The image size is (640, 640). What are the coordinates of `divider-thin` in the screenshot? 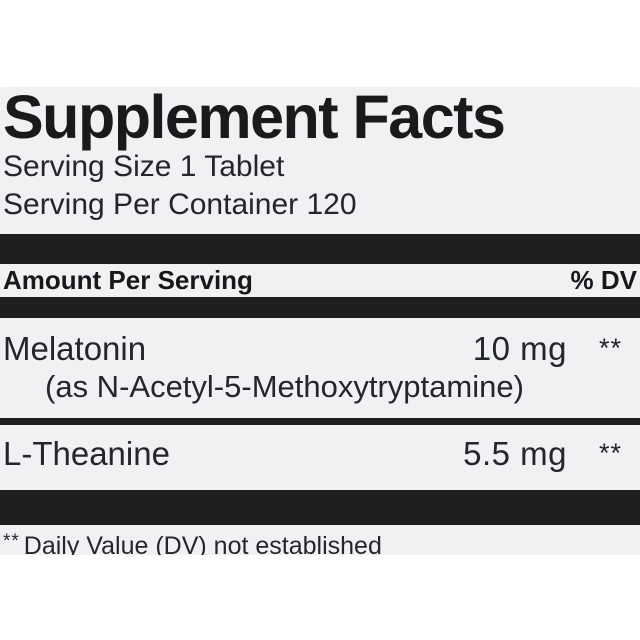 It's located at (320, 421).